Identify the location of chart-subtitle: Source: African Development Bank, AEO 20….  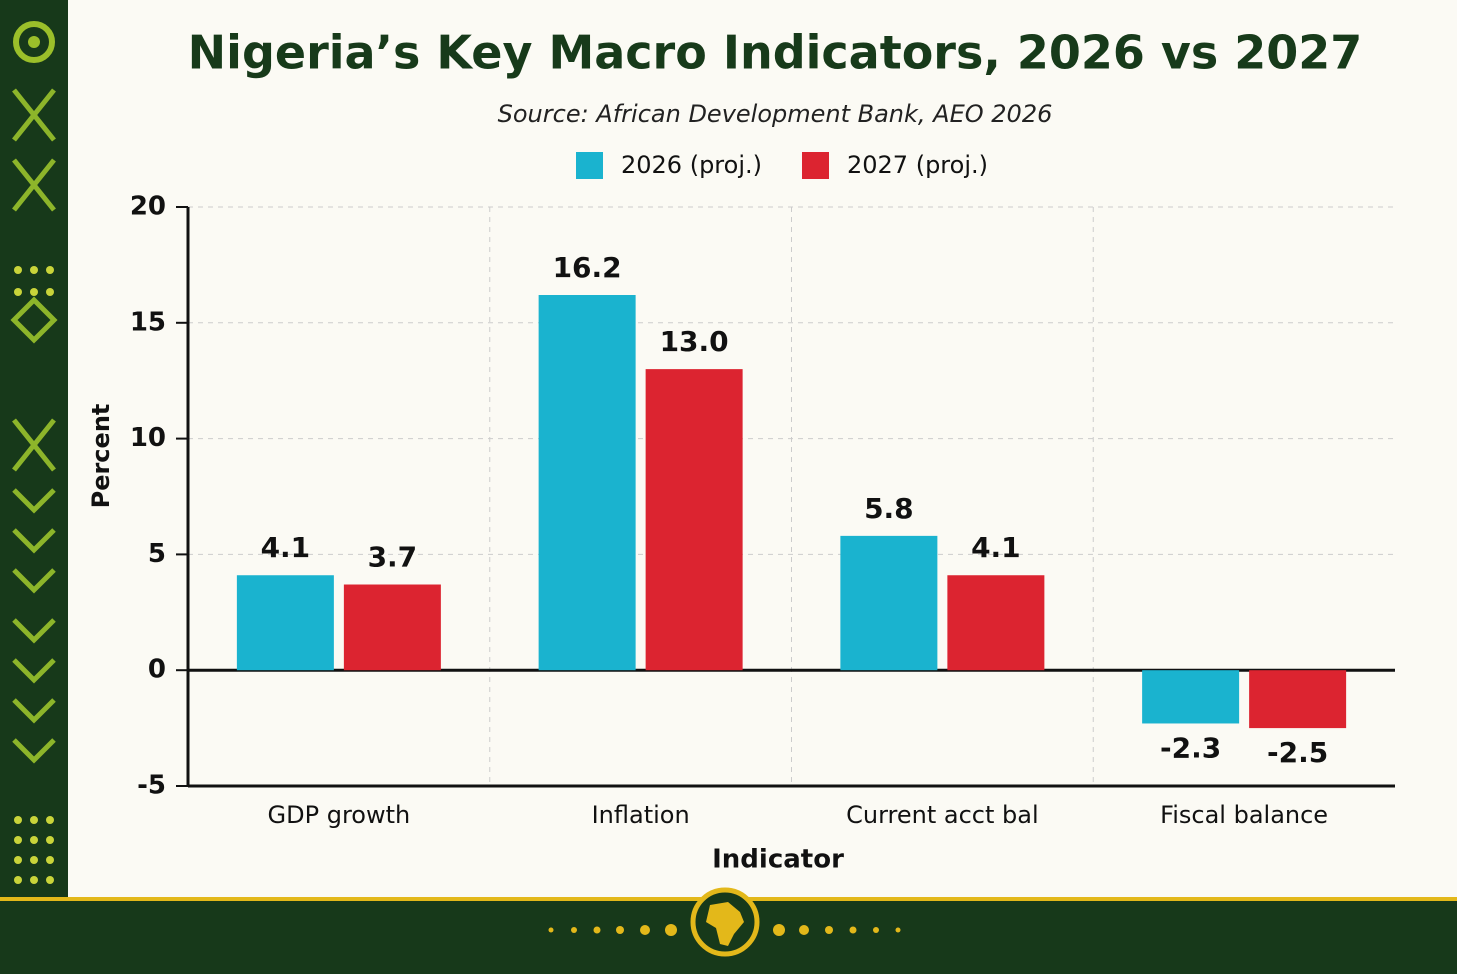
(775, 114).